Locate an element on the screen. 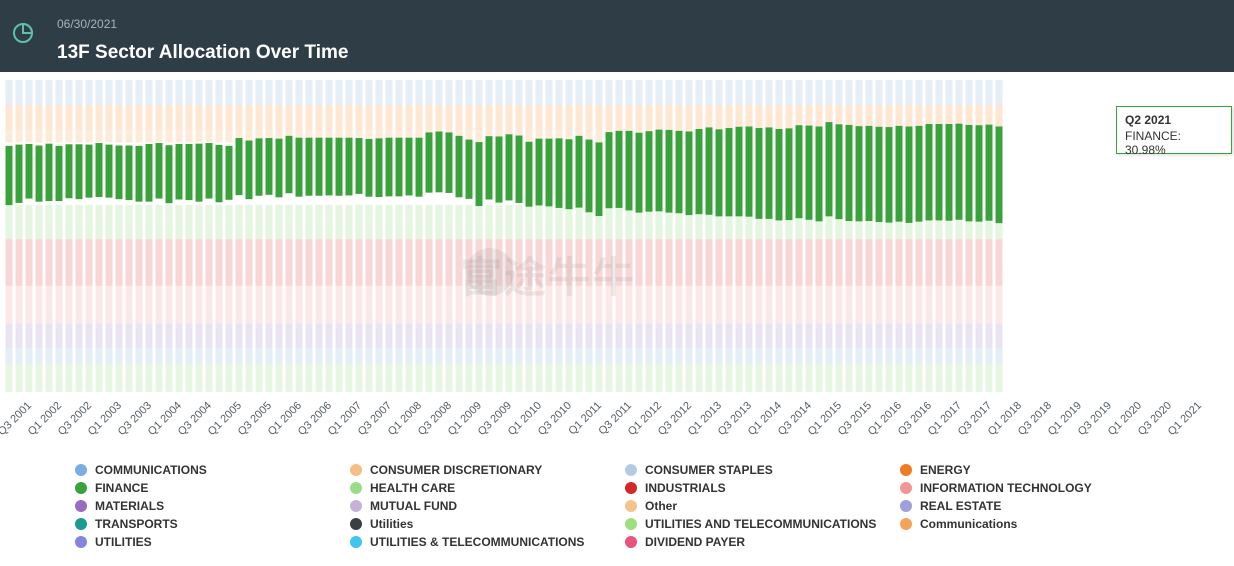  legend-item: Utilities is located at coordinates (487, 524).